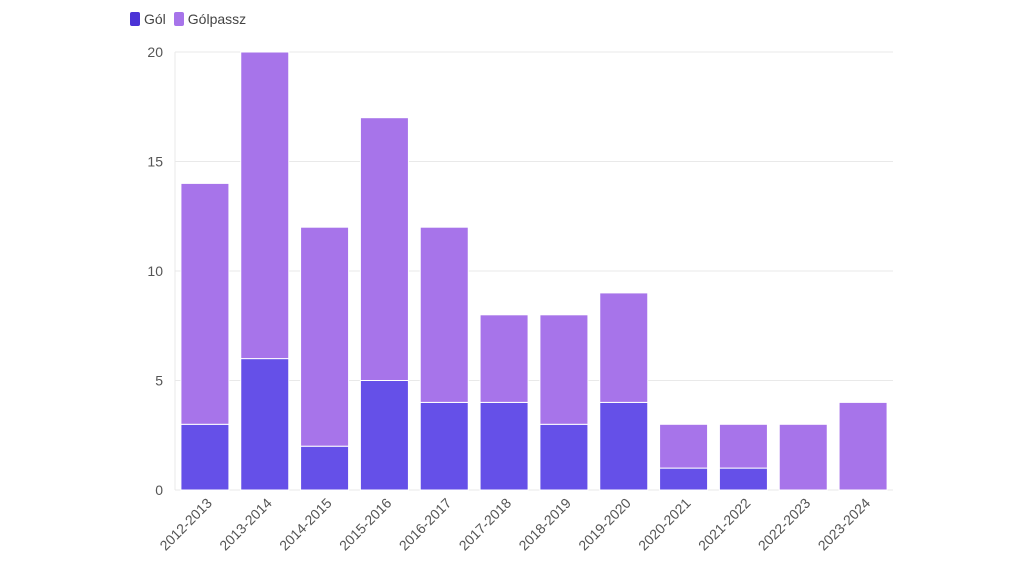 This screenshot has height=576, width=1024. What do you see at coordinates (384, 249) in the screenshot?
I see `bar-golpassz-2015-2016` at bounding box center [384, 249].